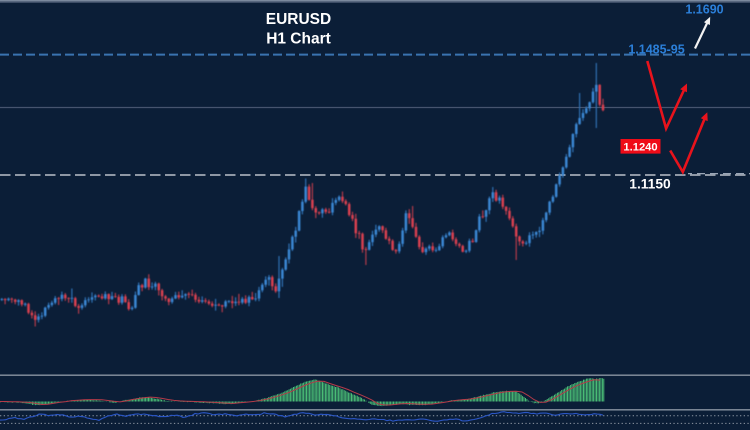 The height and width of the screenshot is (430, 750). What do you see at coordinates (650, 184) in the screenshot?
I see `svg-text: 1.1150` at bounding box center [650, 184].